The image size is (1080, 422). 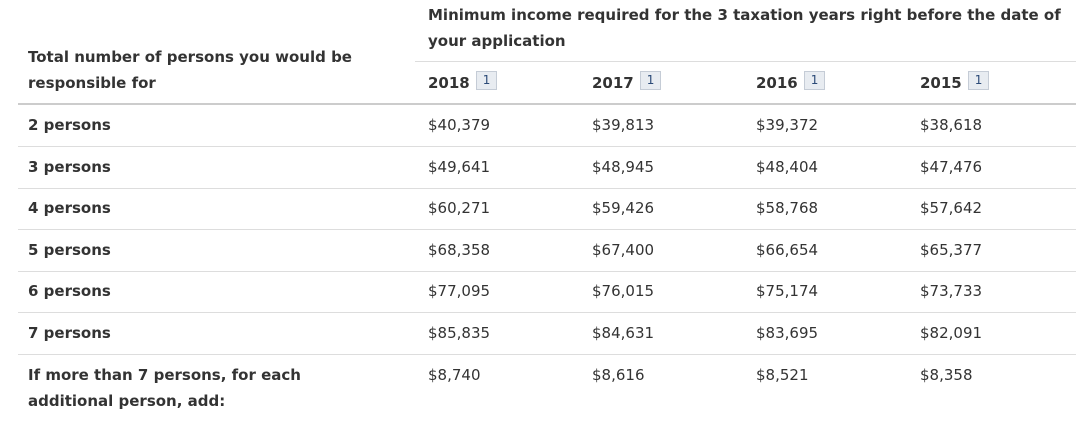 I want to click on income-value: $82,091, so click(x=951, y=333).